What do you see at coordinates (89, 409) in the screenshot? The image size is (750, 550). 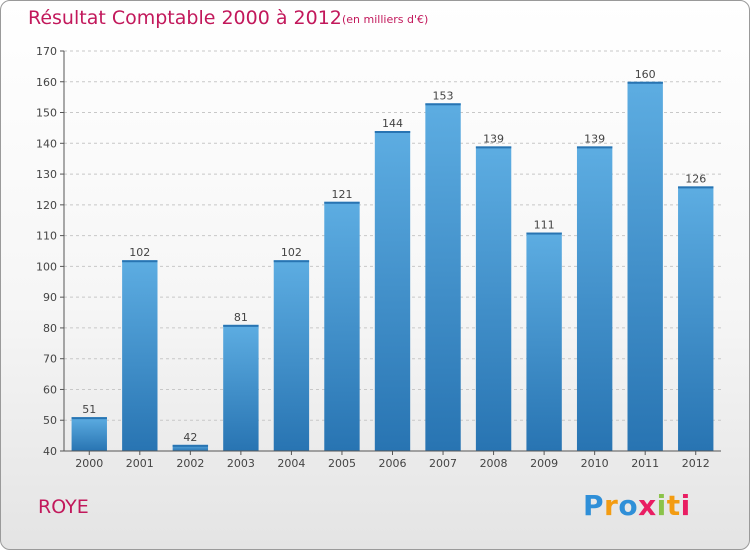 I see `data-label-2000: 51` at bounding box center [89, 409].